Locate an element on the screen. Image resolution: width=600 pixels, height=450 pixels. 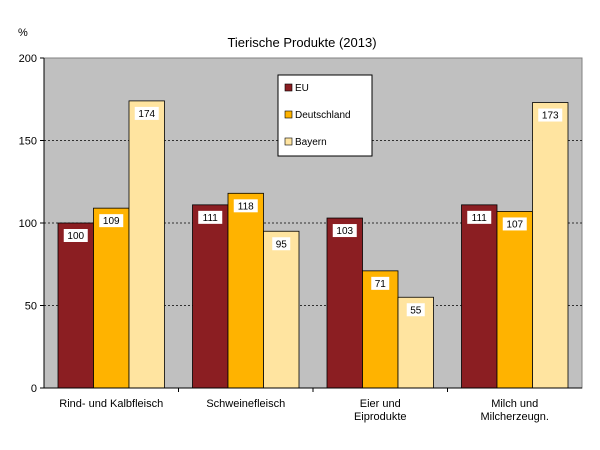
legend-label-eu: EU is located at coordinates (302, 88).